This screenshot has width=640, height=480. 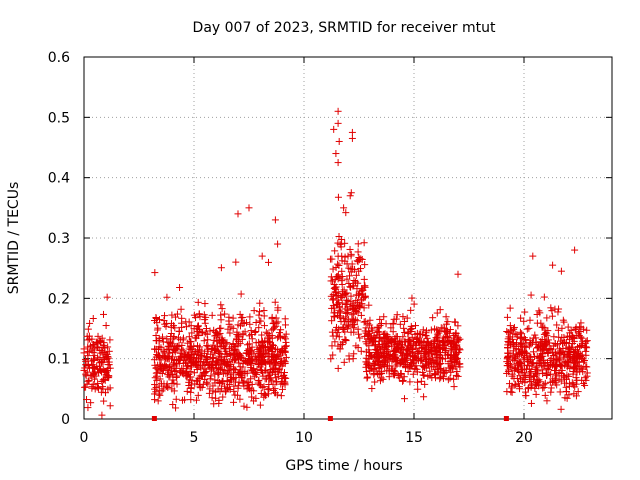 I want to click on y-tick-label: 0.3, so click(x=59, y=239).